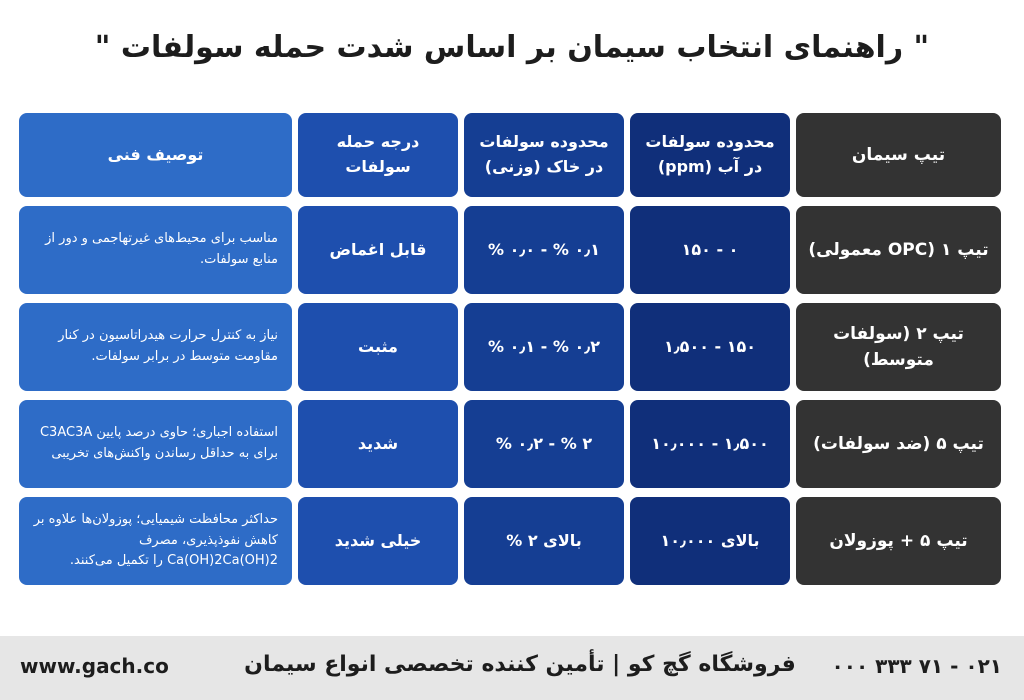 The width and height of the screenshot is (1024, 700). Describe the element at coordinates (710, 347) in the screenshot. I see `row-2-water: ۱۵۰ - ۱٫۵۰۰` at that location.